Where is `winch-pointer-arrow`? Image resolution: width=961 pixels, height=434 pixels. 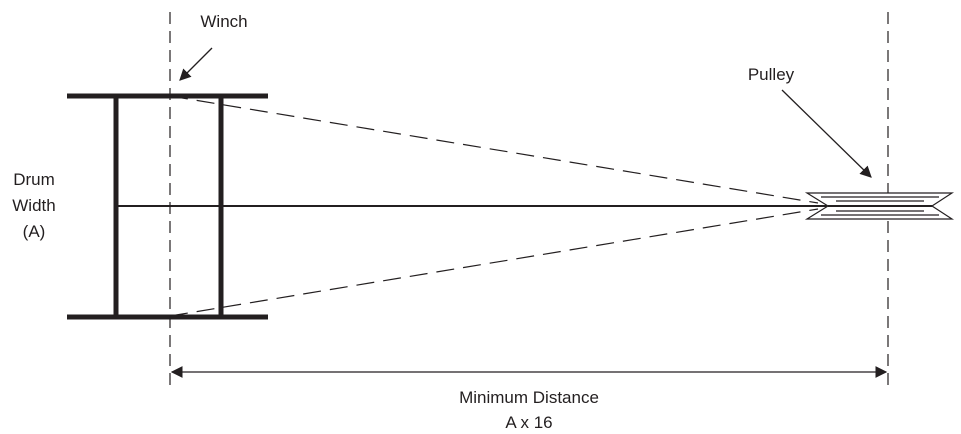 winch-pointer-arrow is located at coordinates (196, 64).